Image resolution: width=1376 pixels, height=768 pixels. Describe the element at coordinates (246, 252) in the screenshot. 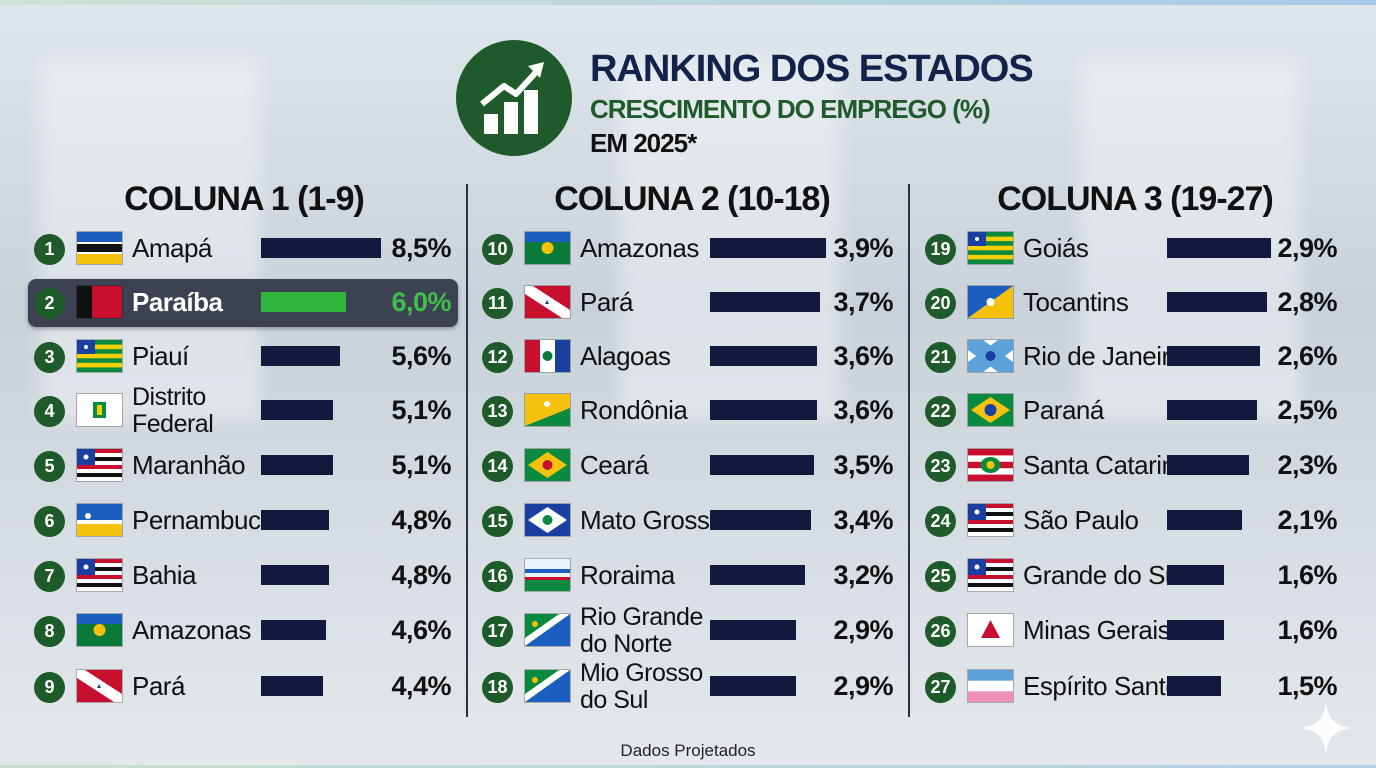

I see `ranking-row: 1 Amapá 8,5%` at that location.